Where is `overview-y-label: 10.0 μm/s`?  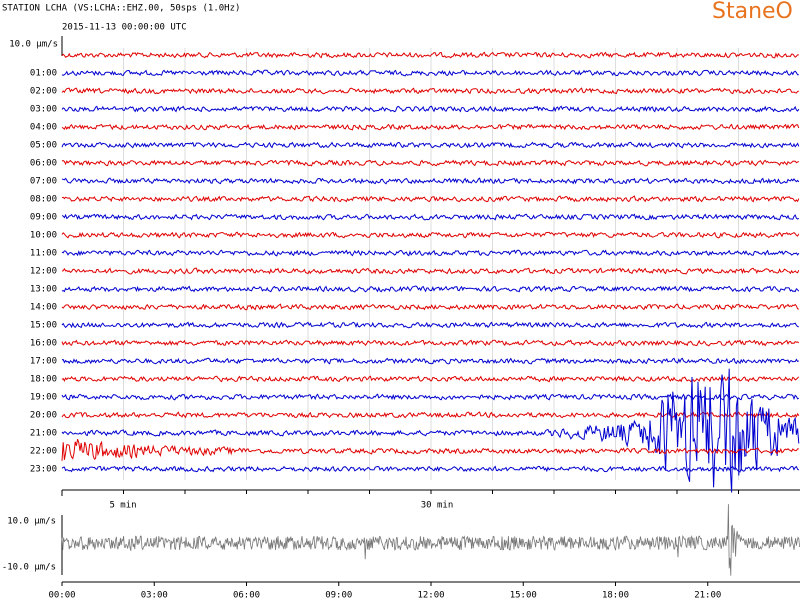
overview-y-label: 10.0 μm/s is located at coordinates (31, 522).